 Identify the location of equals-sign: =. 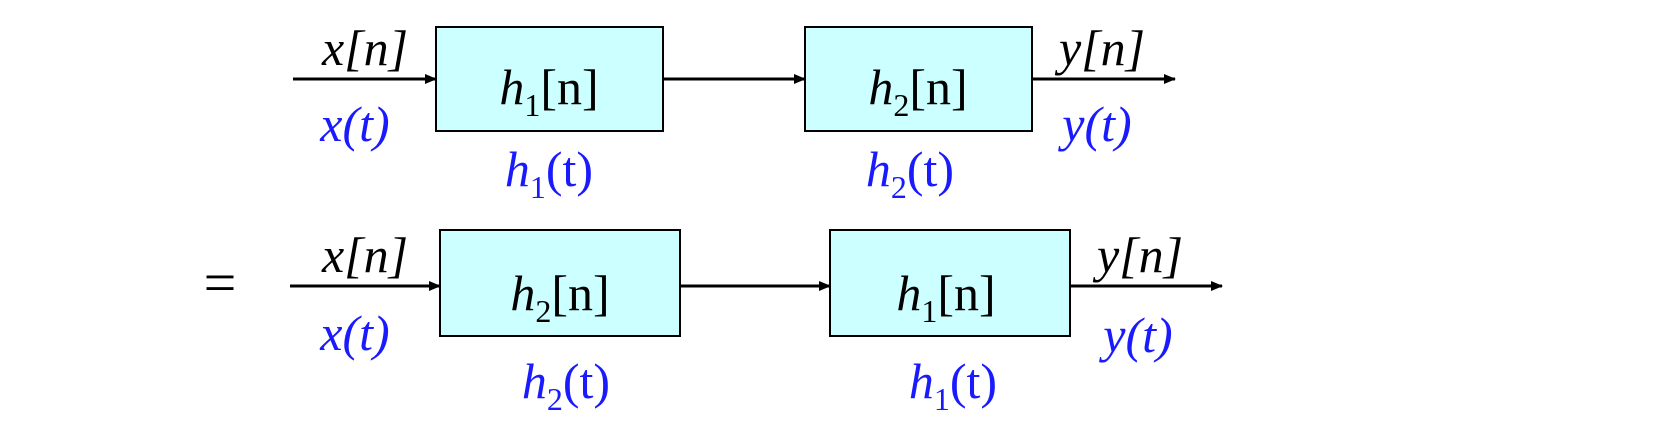
(220, 282).